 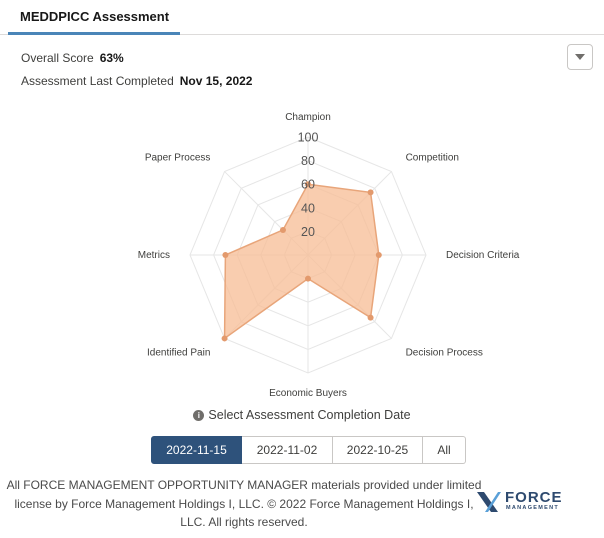 What do you see at coordinates (308, 117) in the screenshot?
I see `axis-label: Champion` at bounding box center [308, 117].